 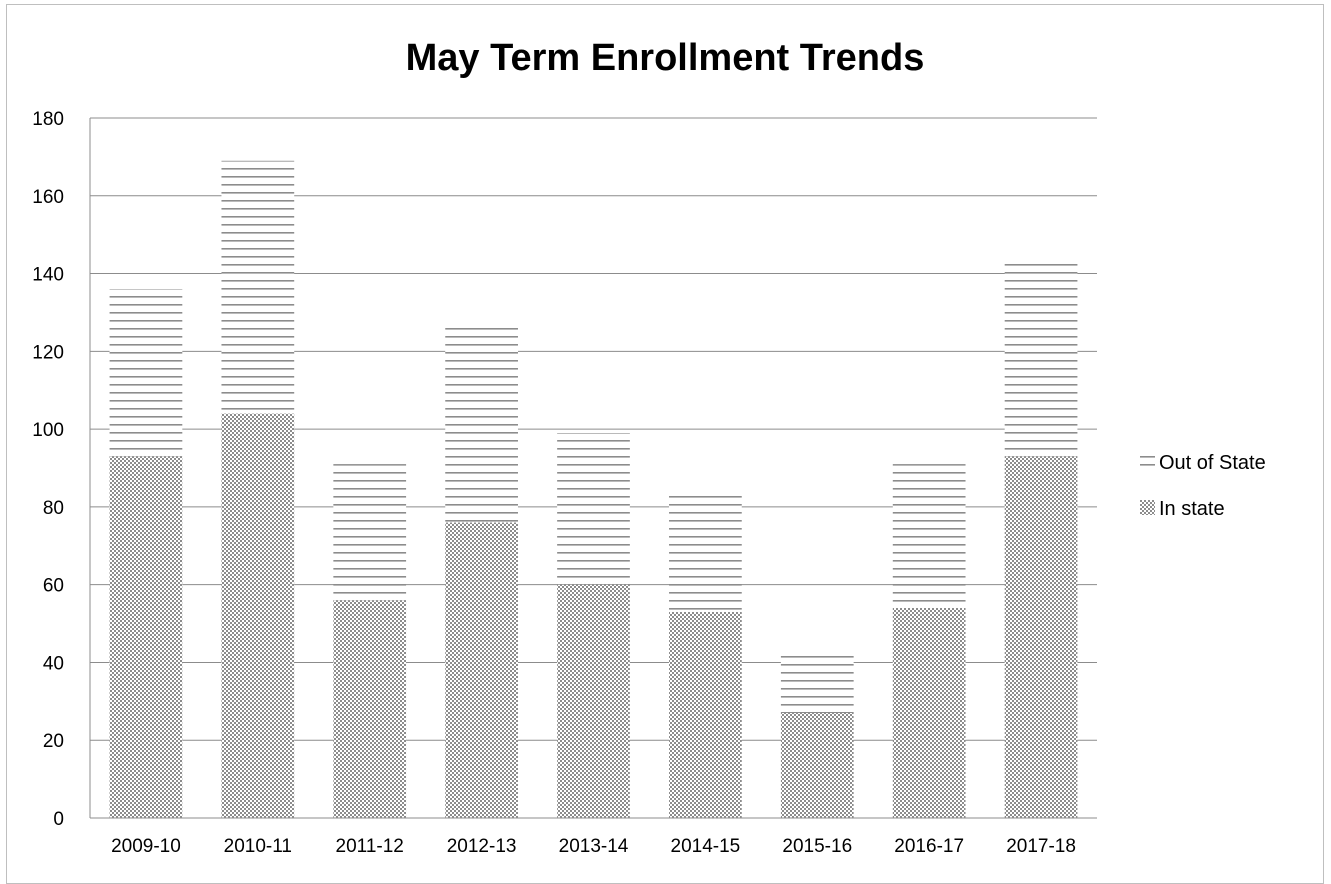 I want to click on x-tick-label-2010-11: 2010-11, so click(x=258, y=846).